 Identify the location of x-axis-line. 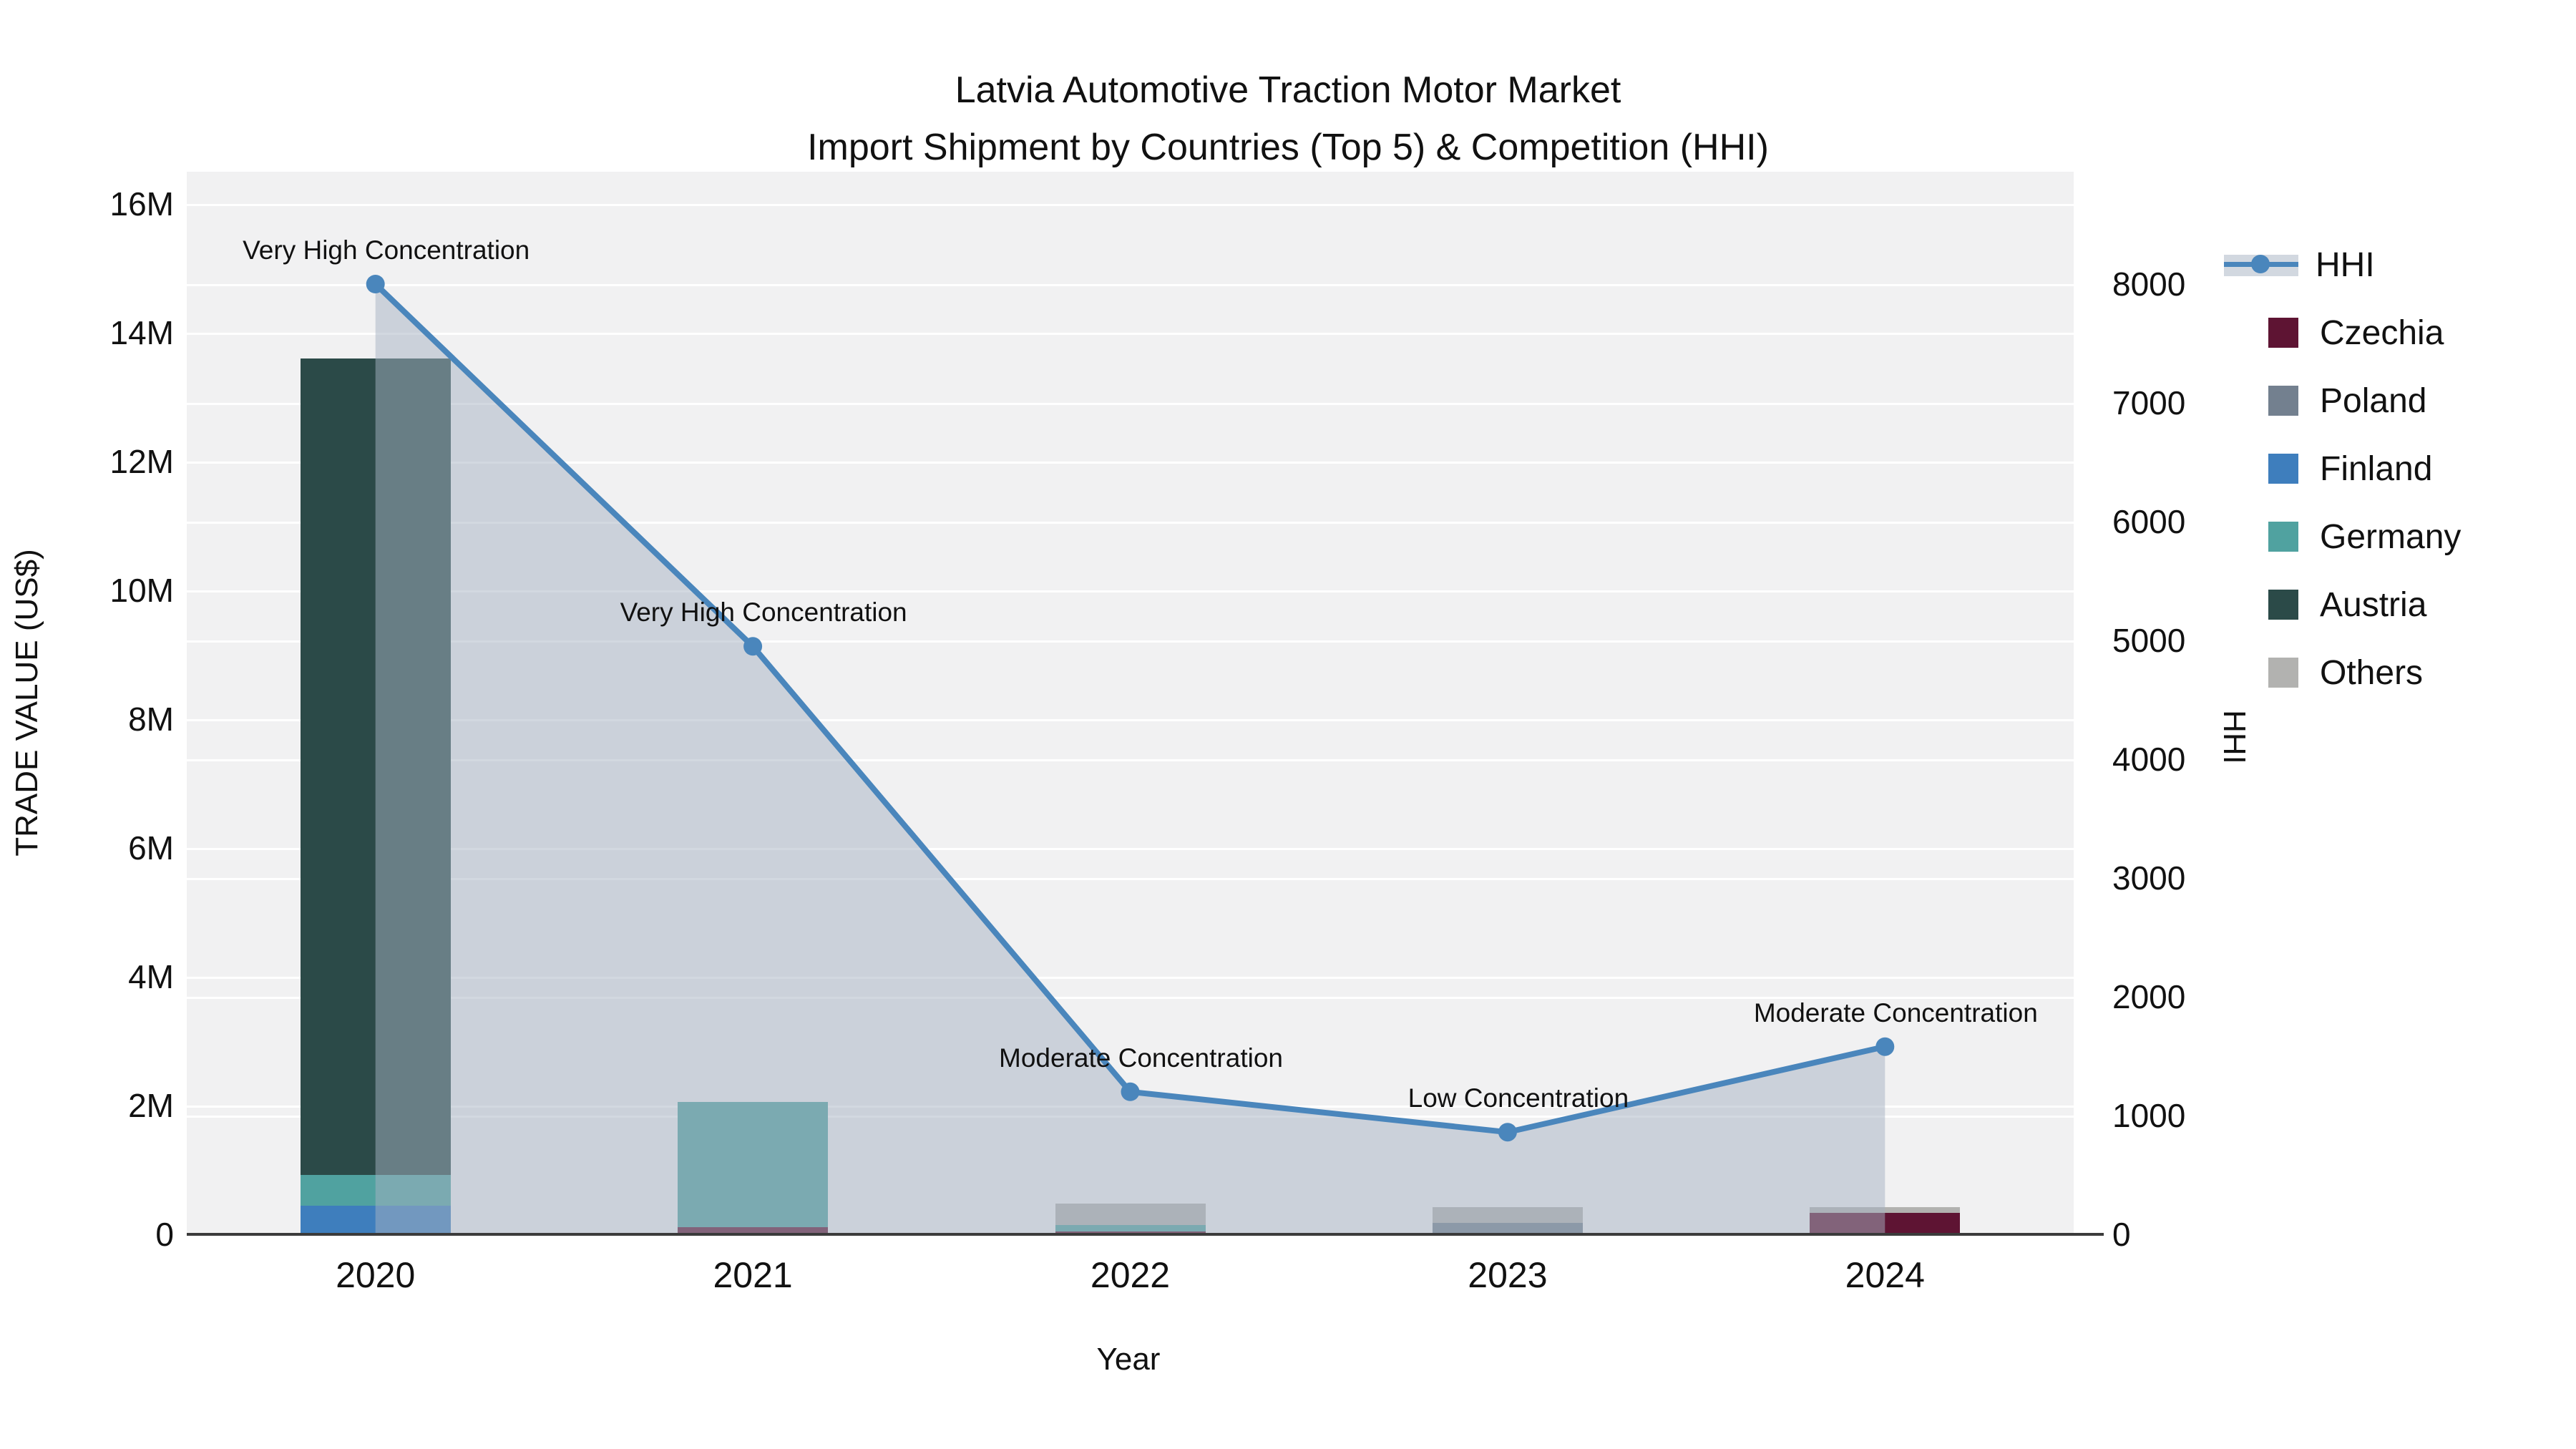
(1145, 1234).